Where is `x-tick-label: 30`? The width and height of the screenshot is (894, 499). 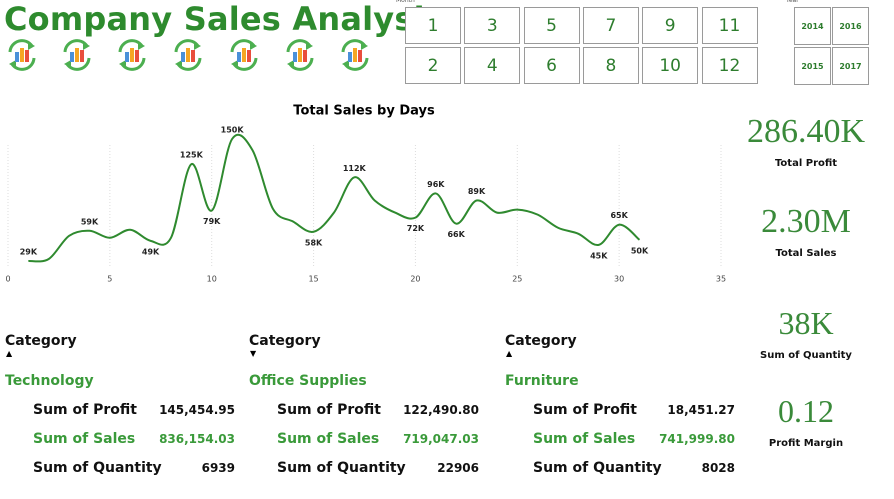 x-tick-label: 30 is located at coordinates (619, 279).